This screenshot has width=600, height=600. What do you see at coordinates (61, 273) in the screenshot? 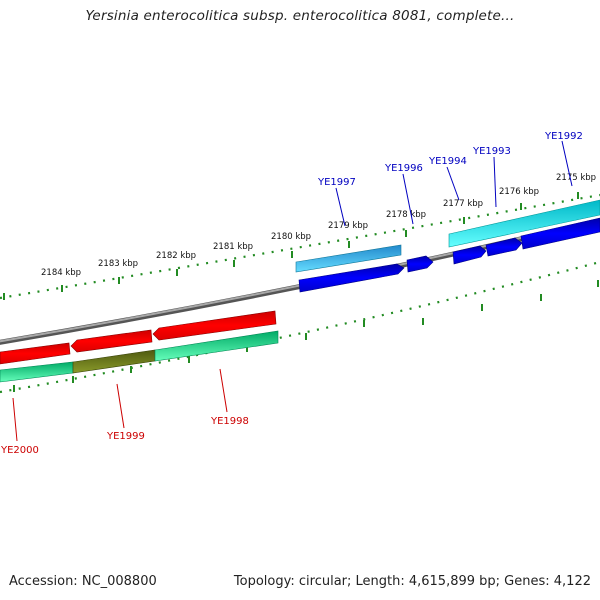
I see `kbp-label: 2184 kbp` at bounding box center [61, 273].